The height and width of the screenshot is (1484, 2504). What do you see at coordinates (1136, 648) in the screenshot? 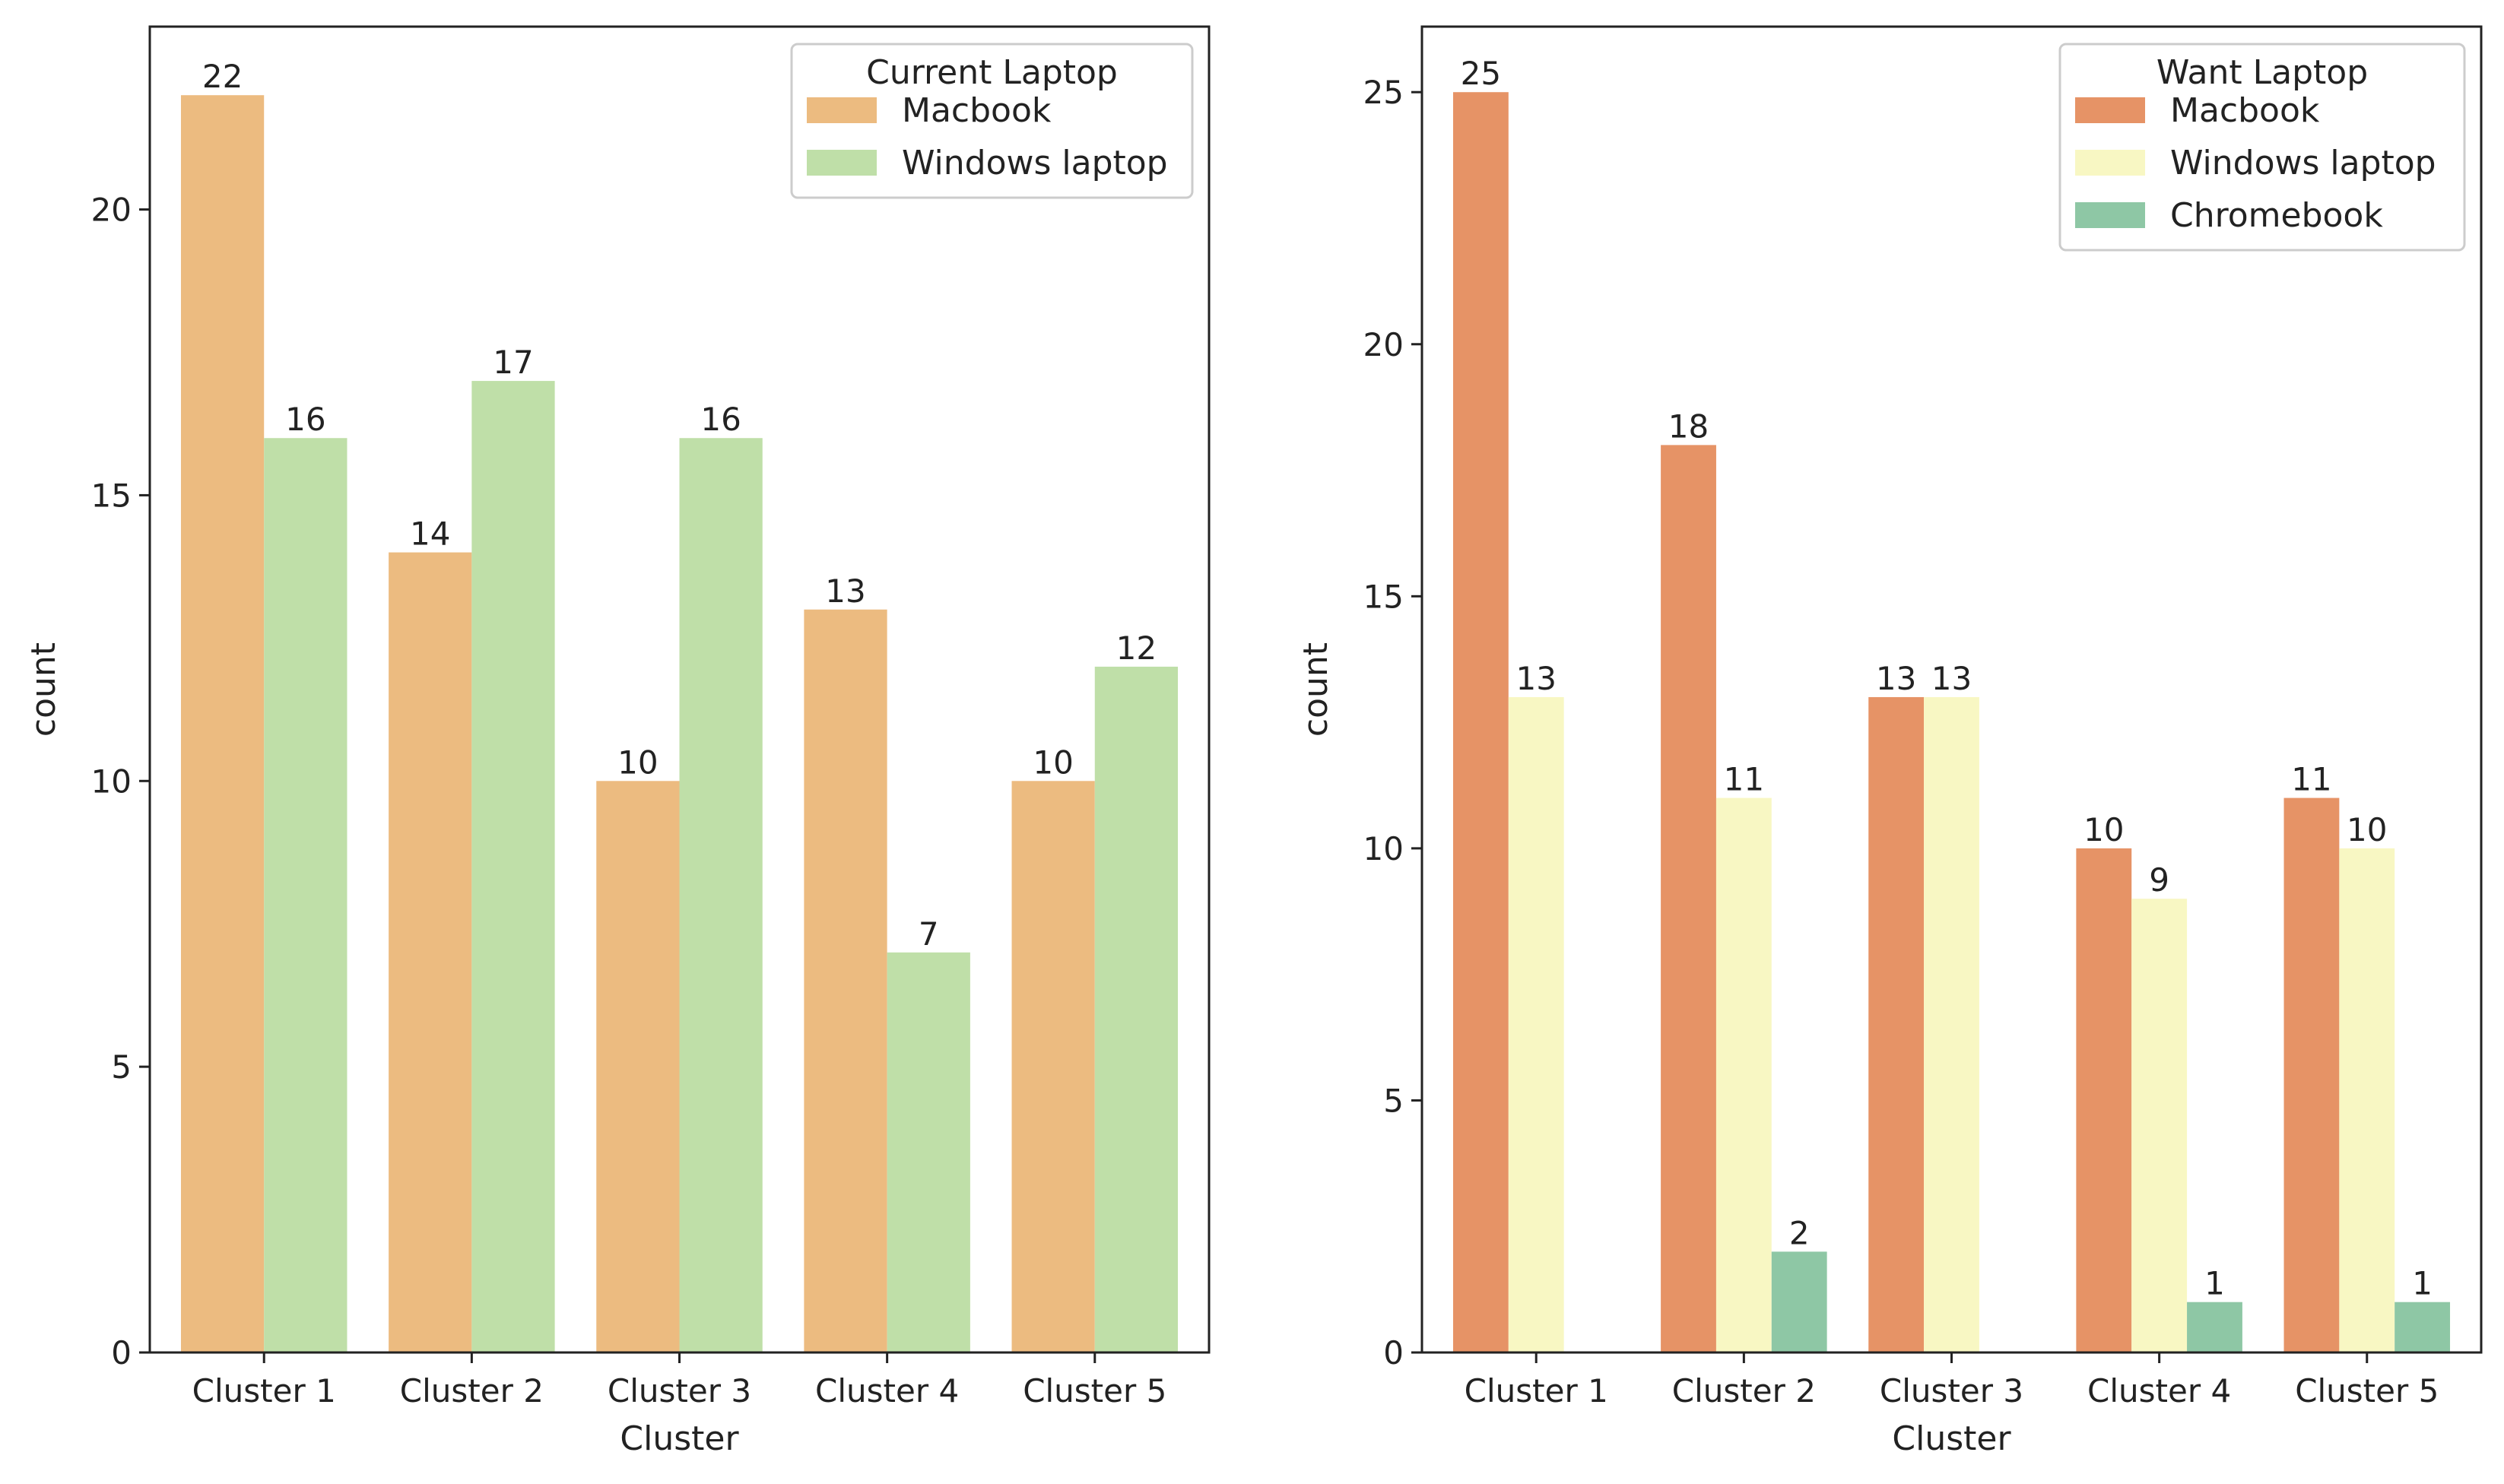
I see `bar-value-label: 12` at bounding box center [1136, 648].